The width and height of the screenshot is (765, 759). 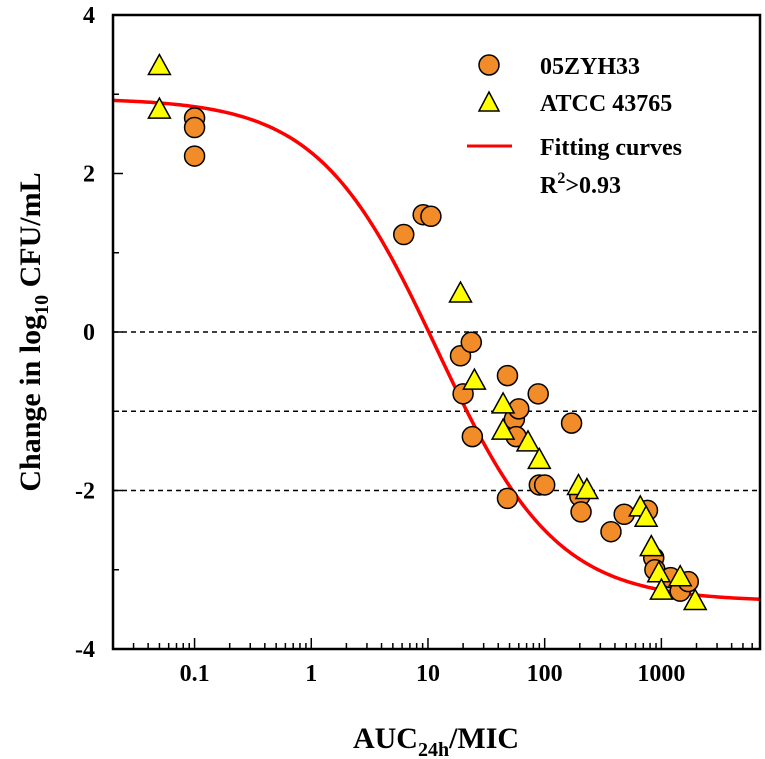 What do you see at coordinates (606, 104) in the screenshot?
I see `legend-label-atcc: ATCC 43765` at bounding box center [606, 104].